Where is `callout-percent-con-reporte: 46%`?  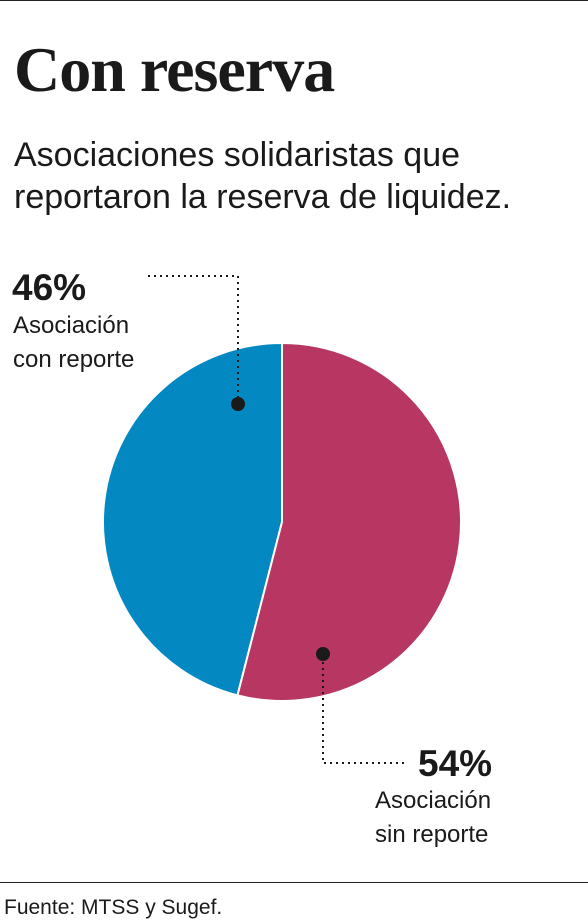 callout-percent-con-reporte: 46% is located at coordinates (49, 287).